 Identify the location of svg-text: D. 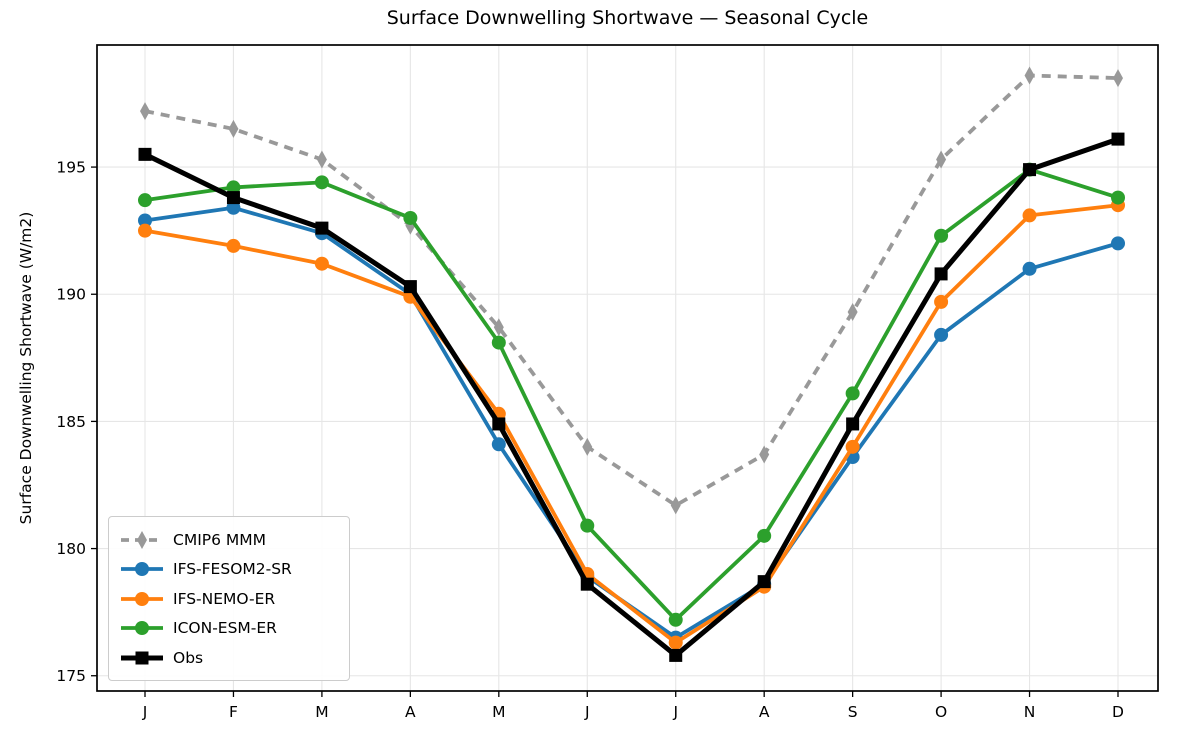
(1118, 712).